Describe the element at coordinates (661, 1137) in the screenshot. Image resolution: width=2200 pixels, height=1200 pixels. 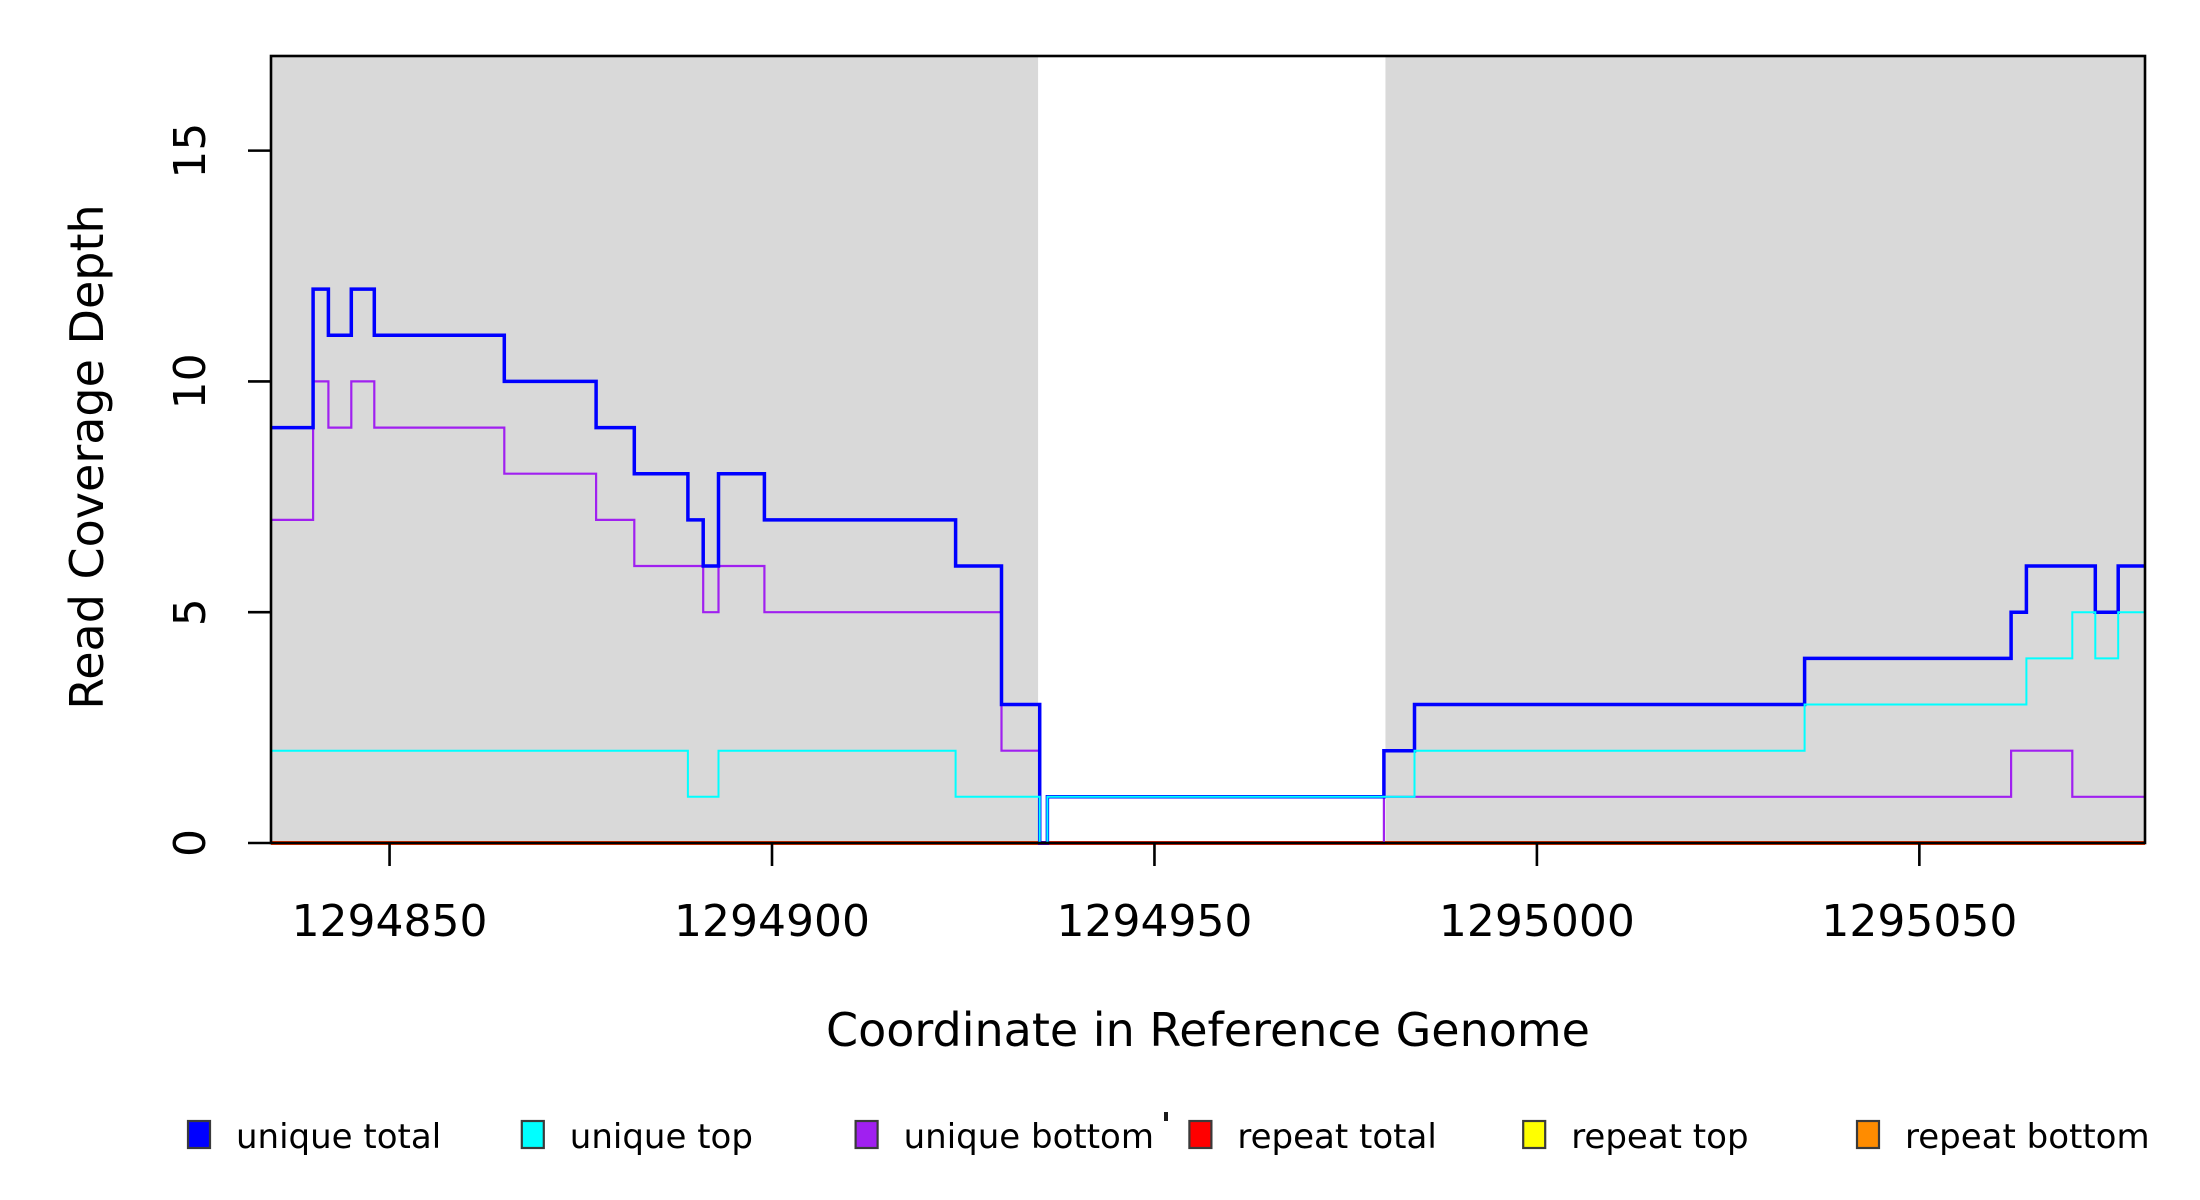
I see `legend-label-unique-top: unique top` at that location.